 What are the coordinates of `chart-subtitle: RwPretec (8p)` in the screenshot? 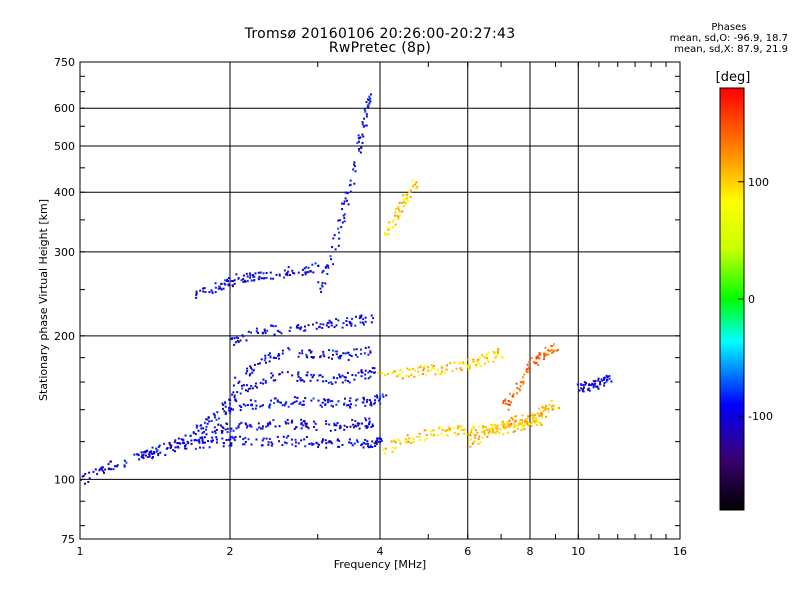 It's located at (380, 48).